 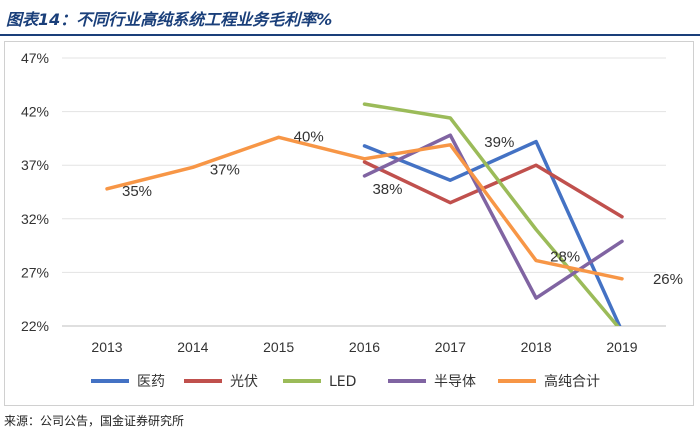 What do you see at coordinates (309, 136) in the screenshot?
I see `data-label: 40%` at bounding box center [309, 136].